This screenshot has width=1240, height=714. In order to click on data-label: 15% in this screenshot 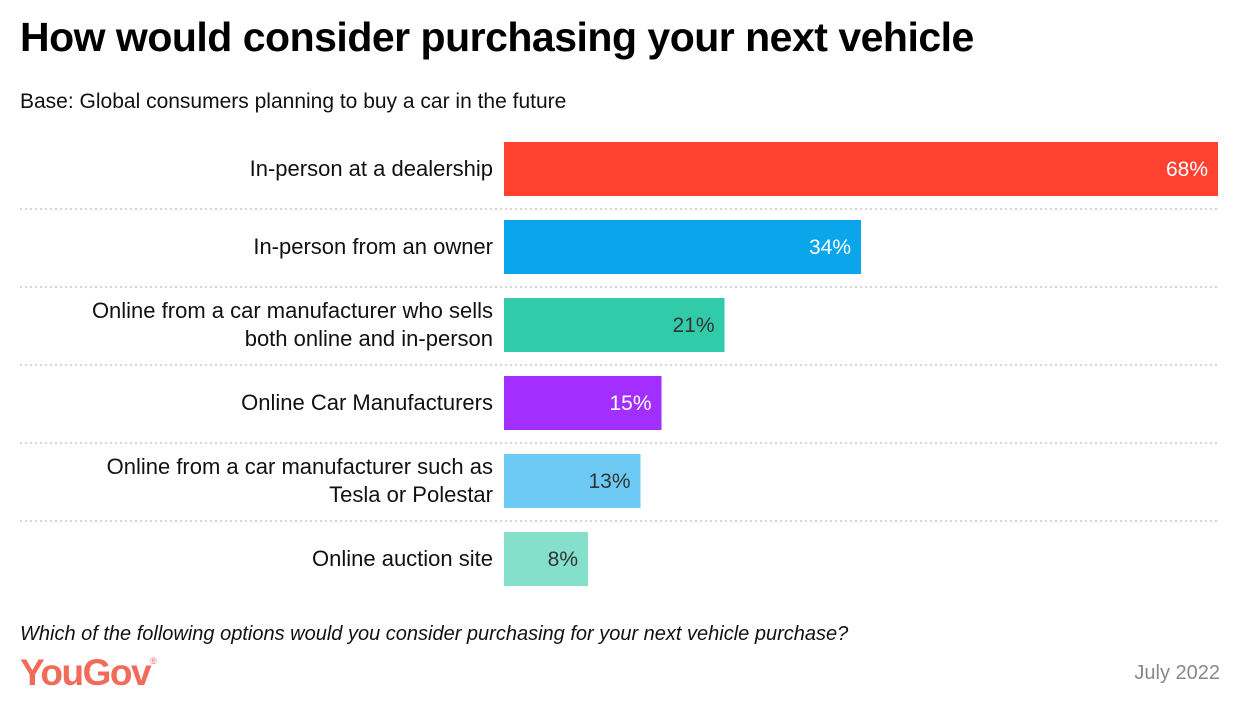, I will do `click(630, 403)`.